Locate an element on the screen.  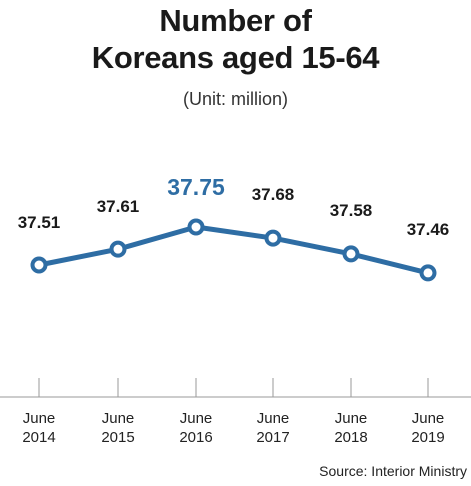
x-tick-label: 2018 is located at coordinates (350, 437).